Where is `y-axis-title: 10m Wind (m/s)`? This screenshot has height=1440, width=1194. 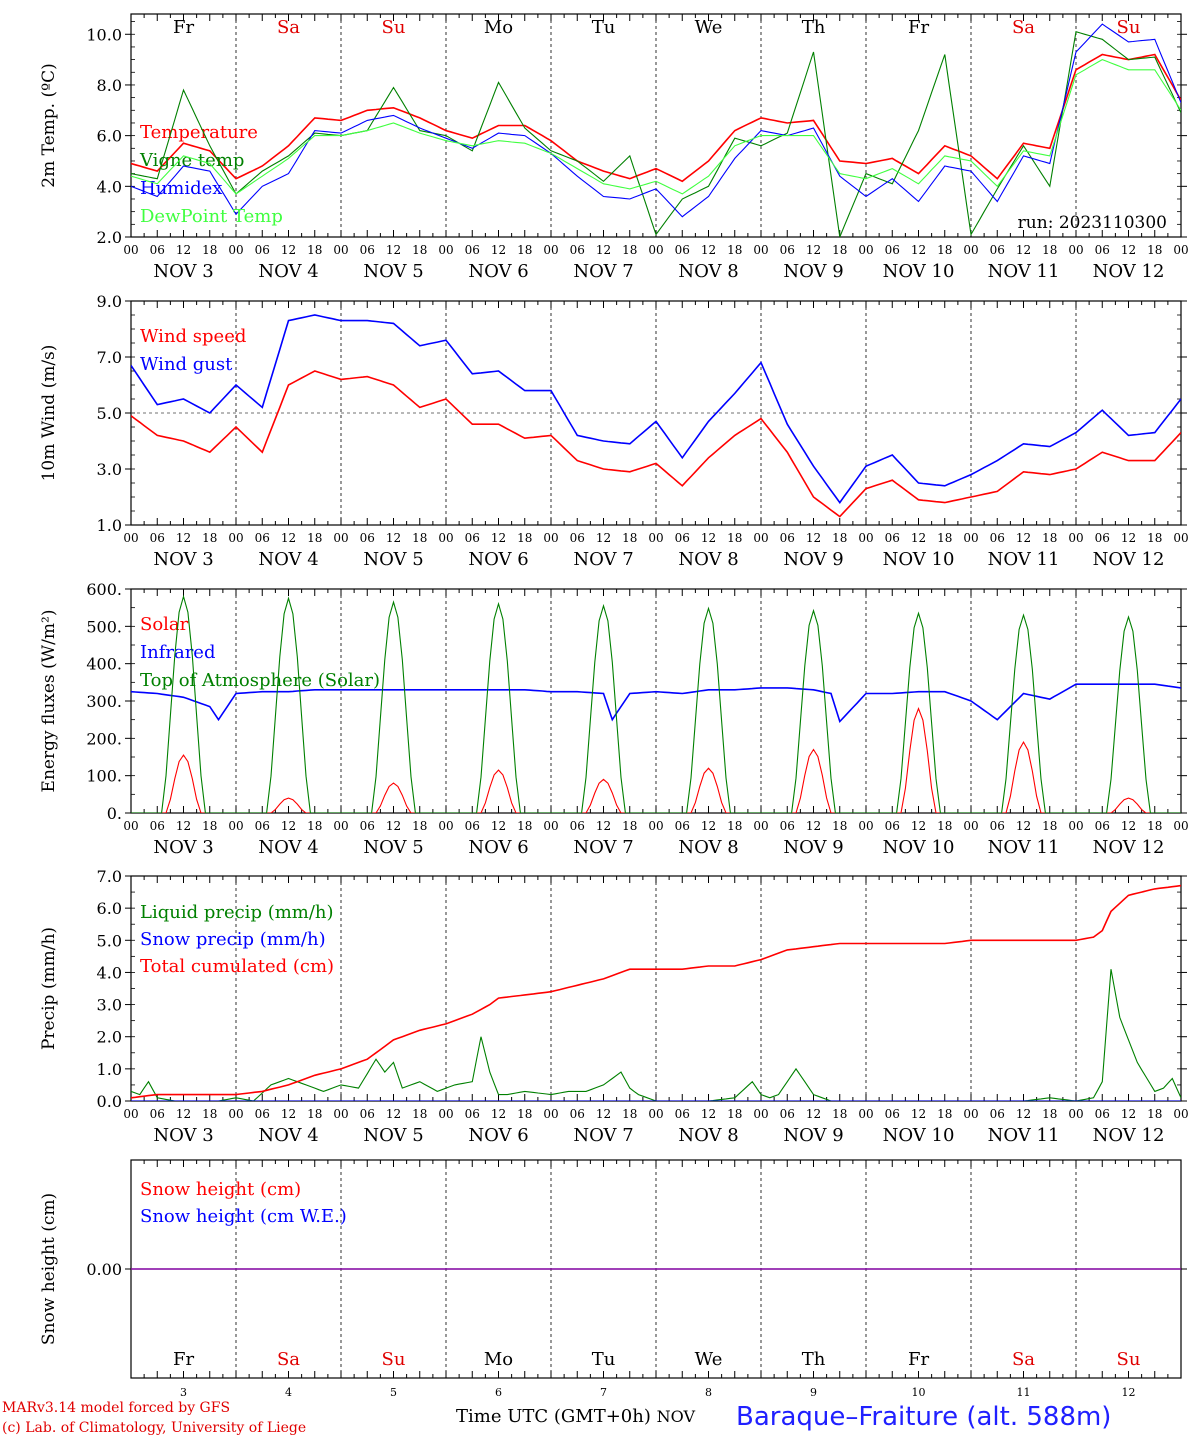 y-axis-title: 10m Wind (m/s) is located at coordinates (49, 413).